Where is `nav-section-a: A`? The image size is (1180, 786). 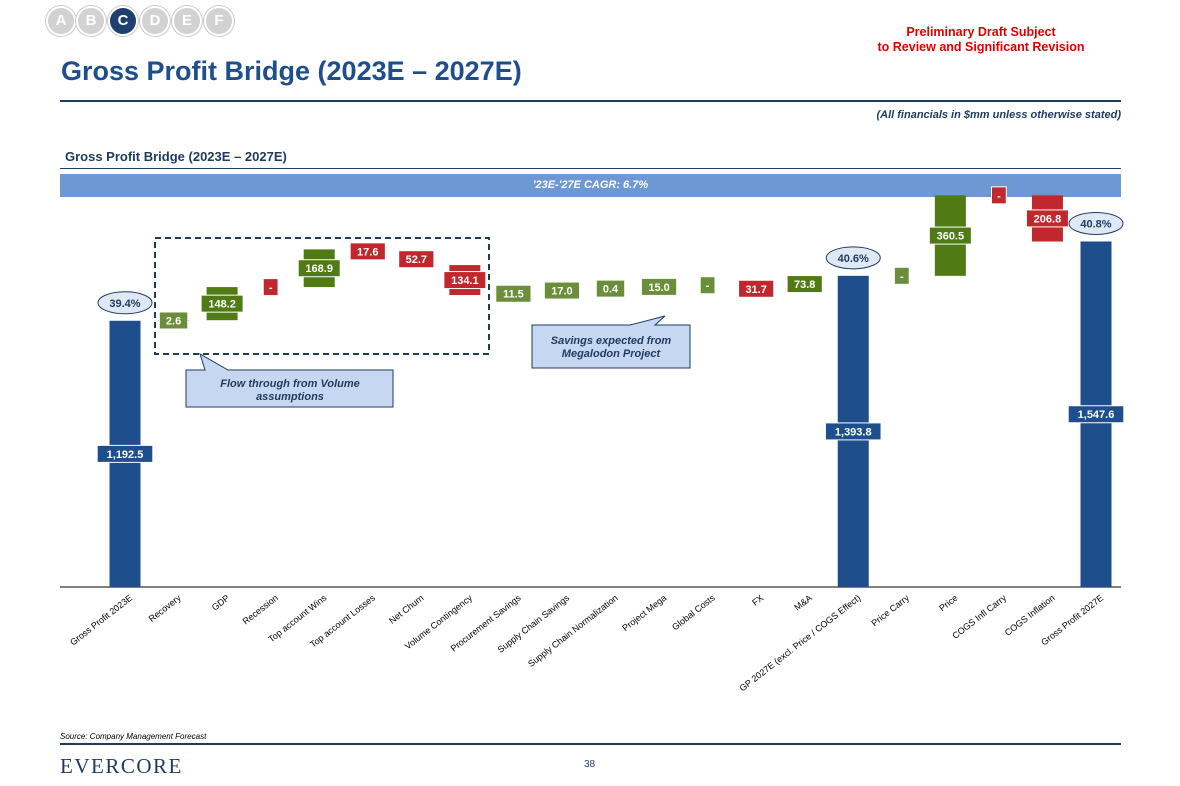 nav-section-a: A is located at coordinates (61, 21).